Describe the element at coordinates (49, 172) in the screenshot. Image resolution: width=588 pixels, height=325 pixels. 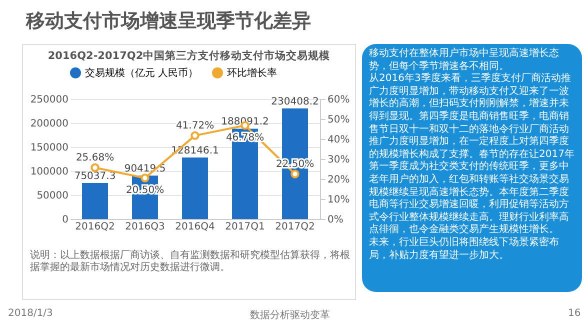
I see `y-tick-label: 100000` at that location.